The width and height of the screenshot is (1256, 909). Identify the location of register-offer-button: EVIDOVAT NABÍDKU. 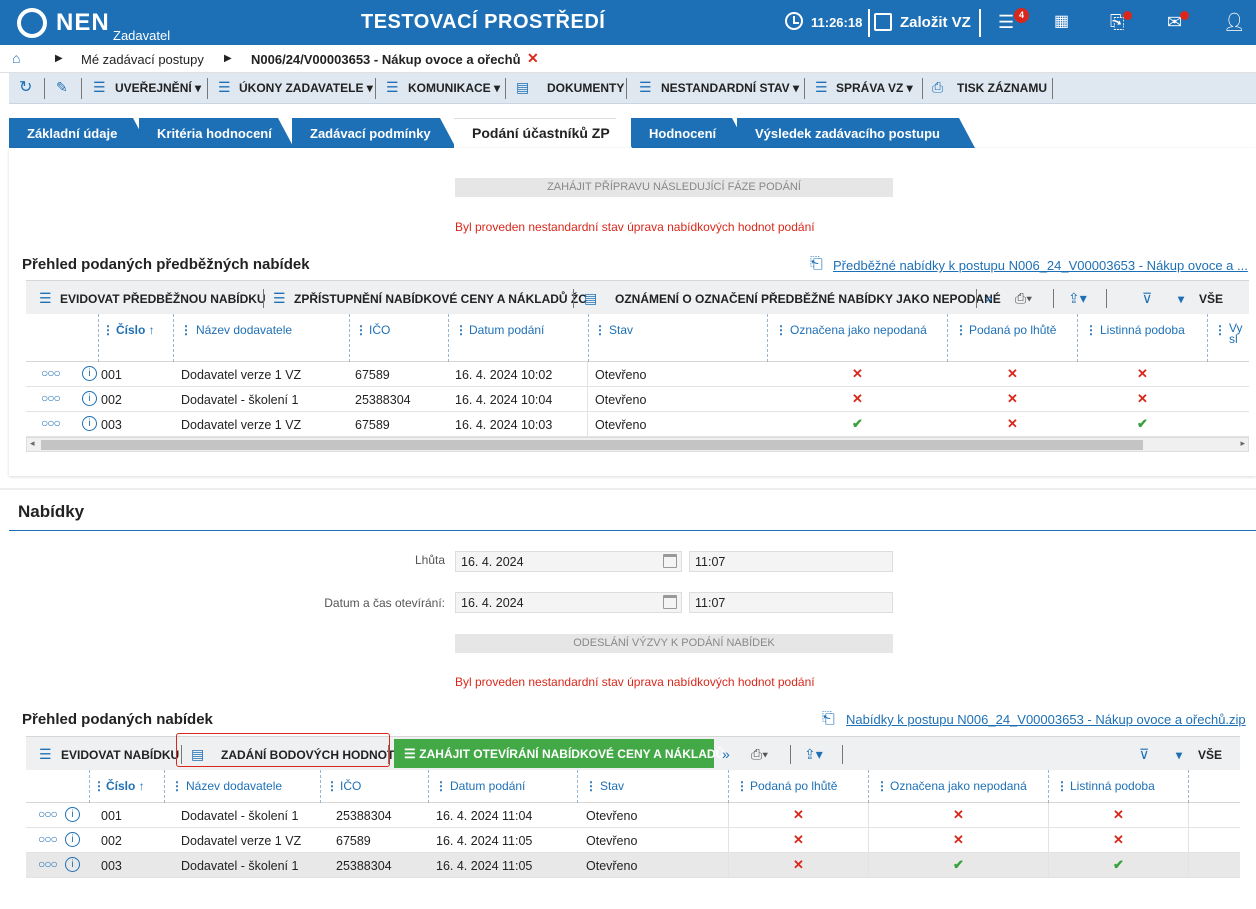
(120, 755).